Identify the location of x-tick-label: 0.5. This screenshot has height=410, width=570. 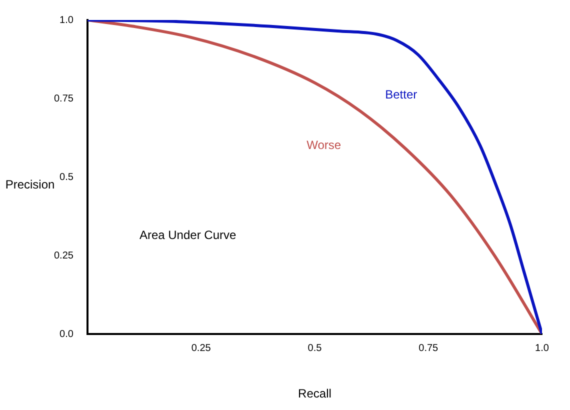
(315, 348).